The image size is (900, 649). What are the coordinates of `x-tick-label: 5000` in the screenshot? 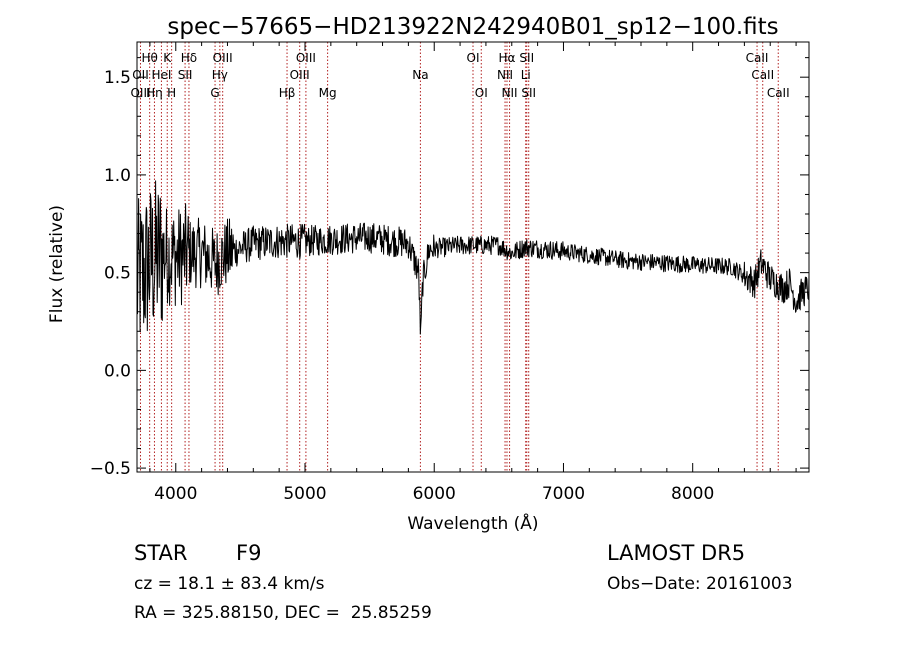 It's located at (304, 494).